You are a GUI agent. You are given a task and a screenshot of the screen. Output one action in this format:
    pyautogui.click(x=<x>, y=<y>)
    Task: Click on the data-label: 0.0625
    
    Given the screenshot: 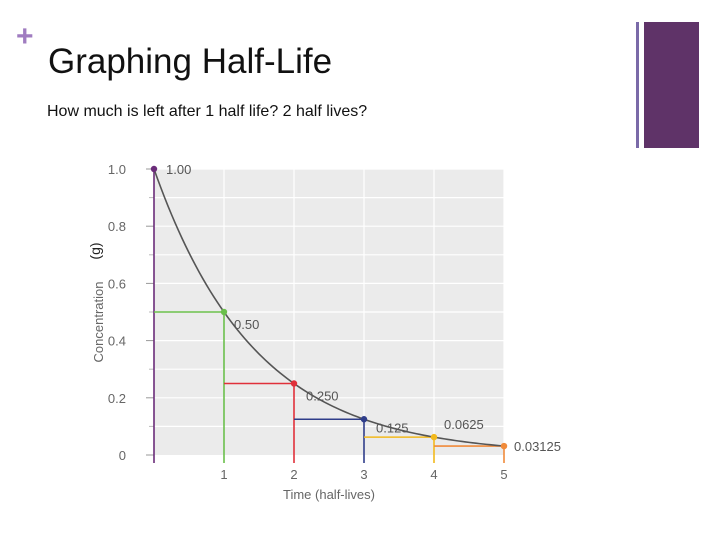 What is the action you would take?
    pyautogui.click(x=464, y=424)
    